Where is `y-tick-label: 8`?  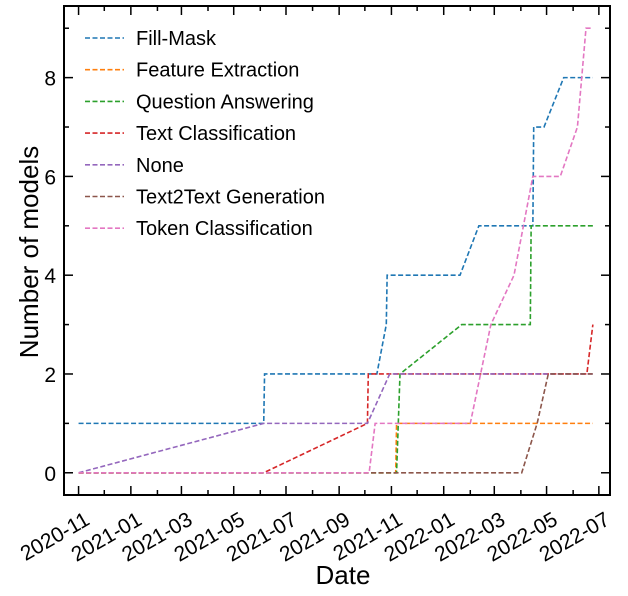 y-tick-label: 8 is located at coordinates (50, 79).